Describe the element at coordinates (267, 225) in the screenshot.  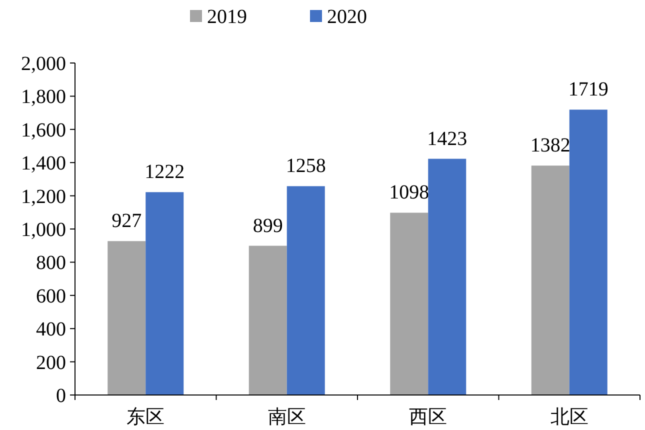
I see `data-label: 899` at that location.